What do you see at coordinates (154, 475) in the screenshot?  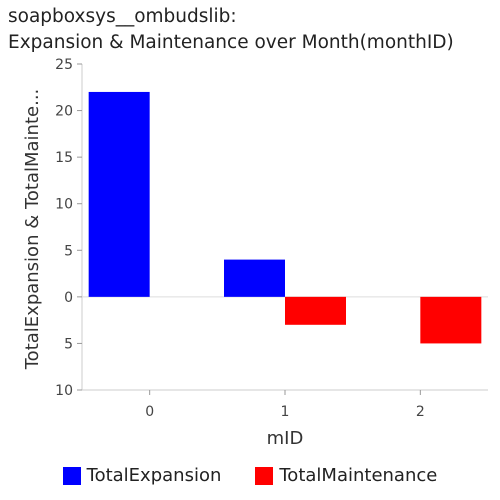 I see `legend-label-expansion: TotalExpansion` at bounding box center [154, 475].